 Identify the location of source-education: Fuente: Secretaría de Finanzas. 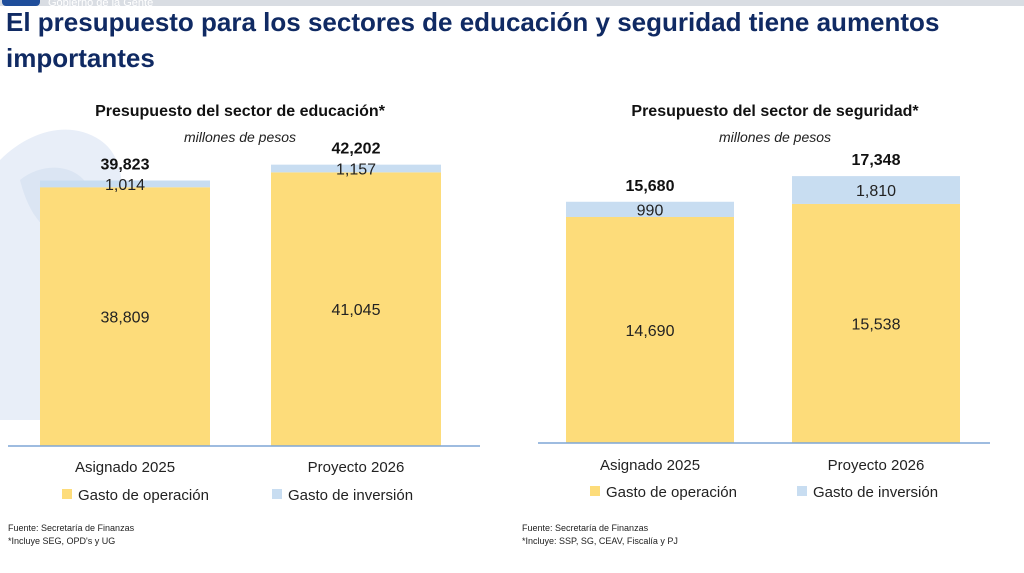
(71, 528).